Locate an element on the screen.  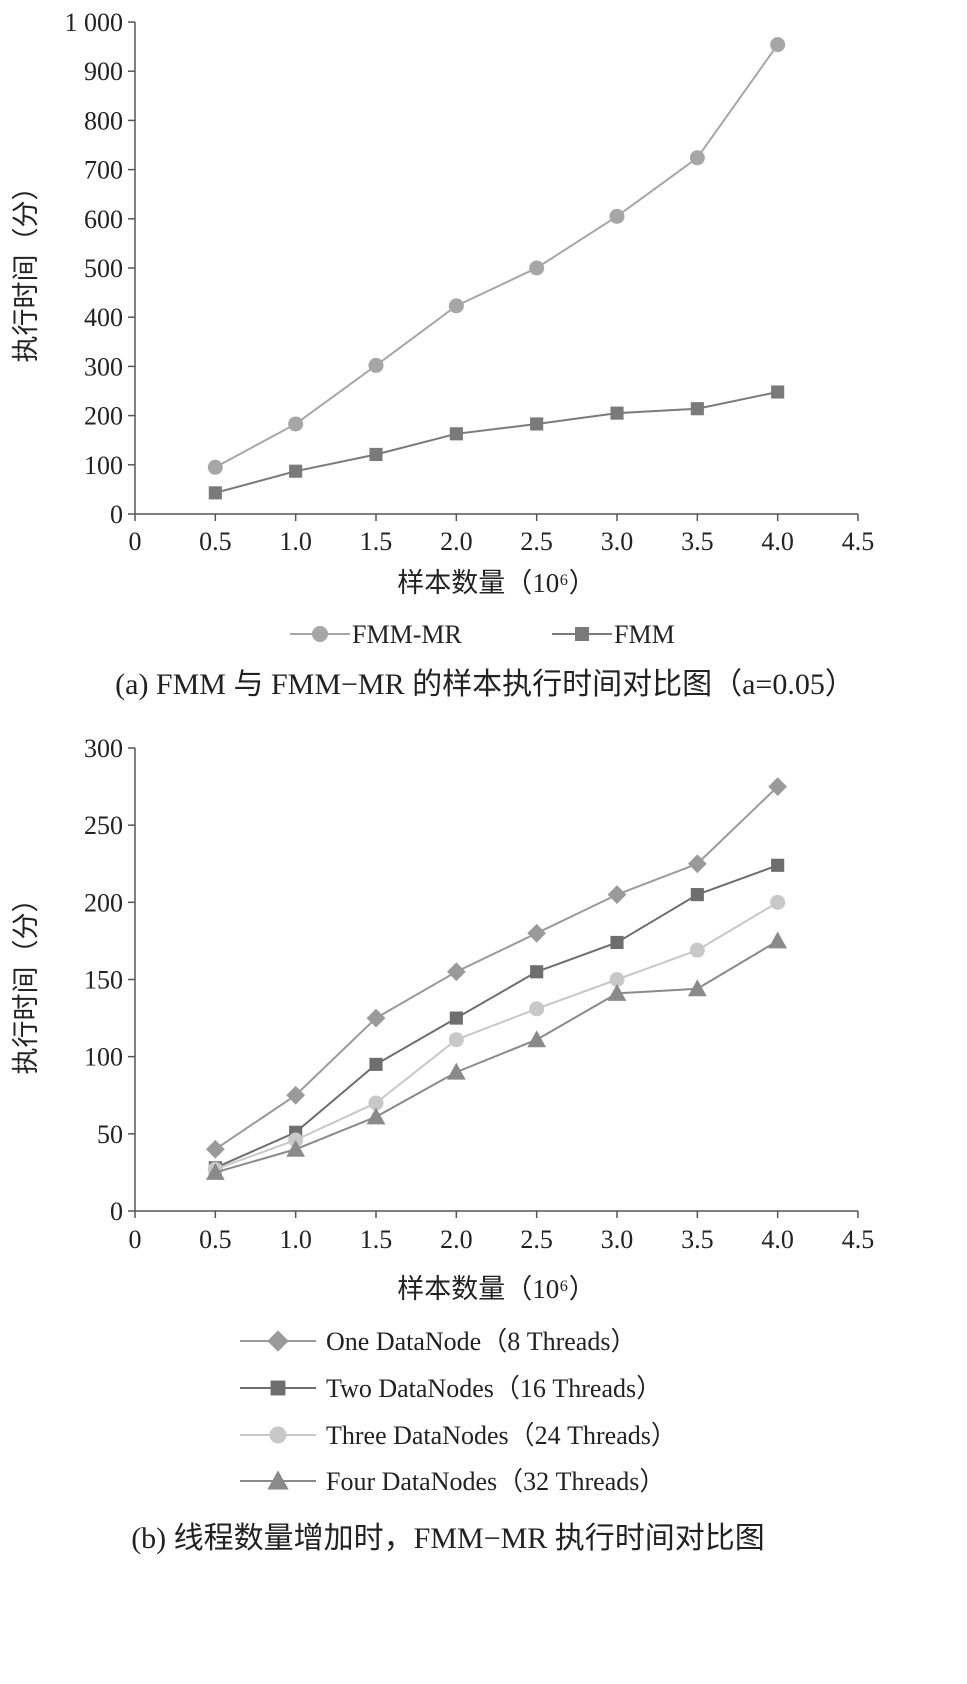
legend-label: Three DataNodes（24 Threads） is located at coordinates (501, 1435).